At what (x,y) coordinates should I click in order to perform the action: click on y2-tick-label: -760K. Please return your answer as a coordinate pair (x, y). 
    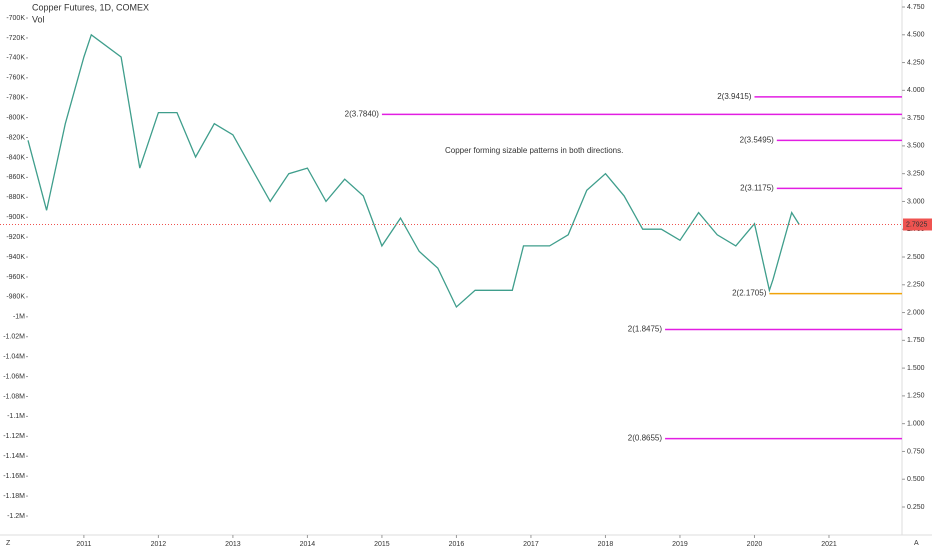
    Looking at the image, I should click on (15, 78).